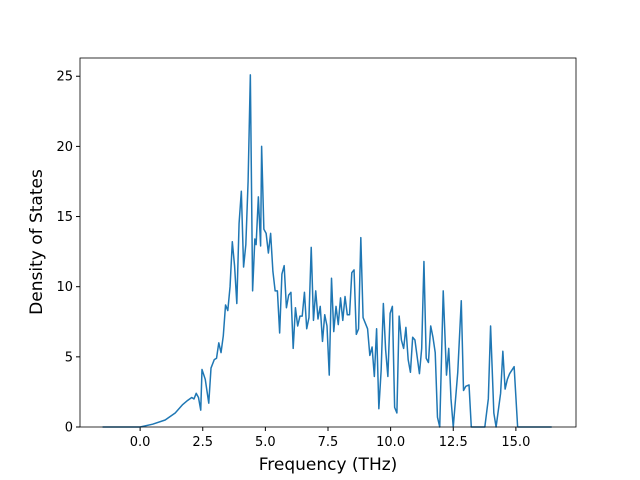 The width and height of the screenshot is (640, 480). Describe the element at coordinates (515, 442) in the screenshot. I see `x-tick-label: 15.0` at that location.